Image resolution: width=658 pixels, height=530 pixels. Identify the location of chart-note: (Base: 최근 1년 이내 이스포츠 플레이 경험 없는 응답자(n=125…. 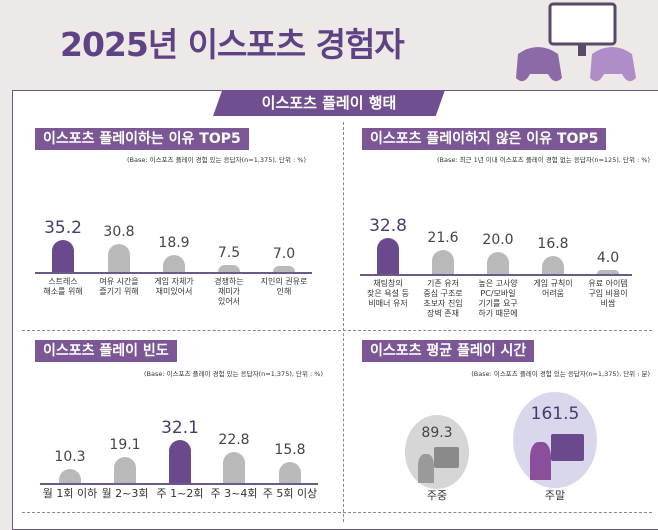
(543, 160).